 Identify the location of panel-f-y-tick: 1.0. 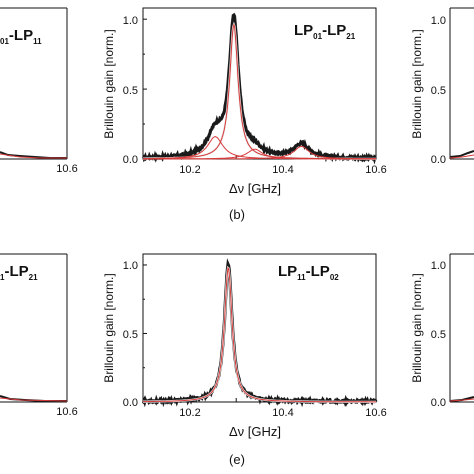
(438, 266).